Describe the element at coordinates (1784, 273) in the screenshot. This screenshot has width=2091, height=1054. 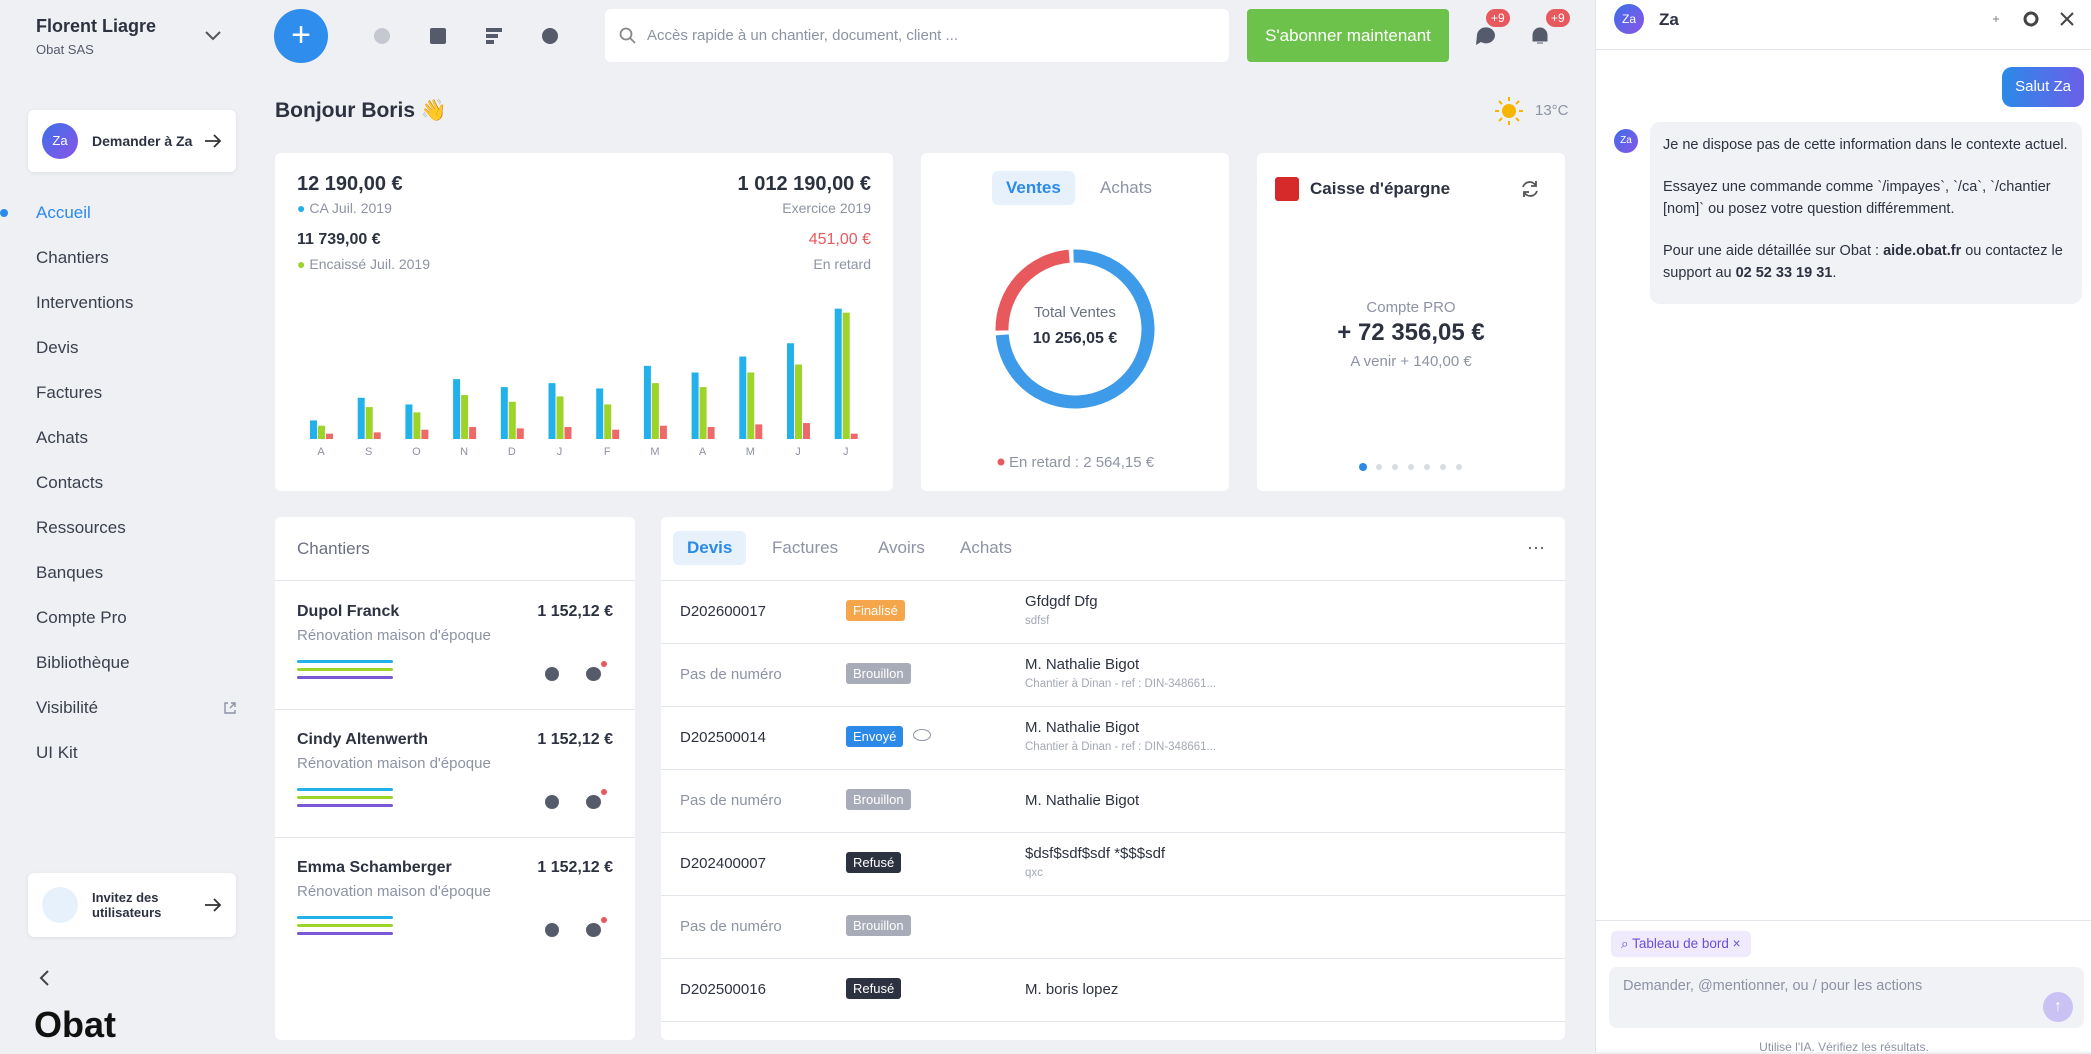
I see `phone: 02 52 33 19 31` at that location.